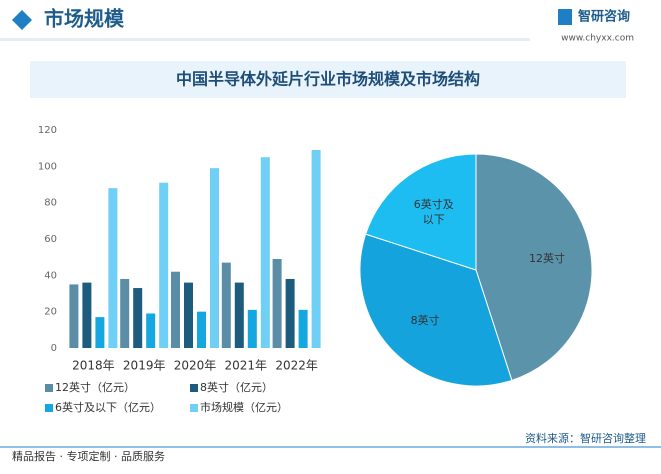  What do you see at coordinates (144, 366) in the screenshot?
I see `x-tick-label: 2019年` at bounding box center [144, 366].